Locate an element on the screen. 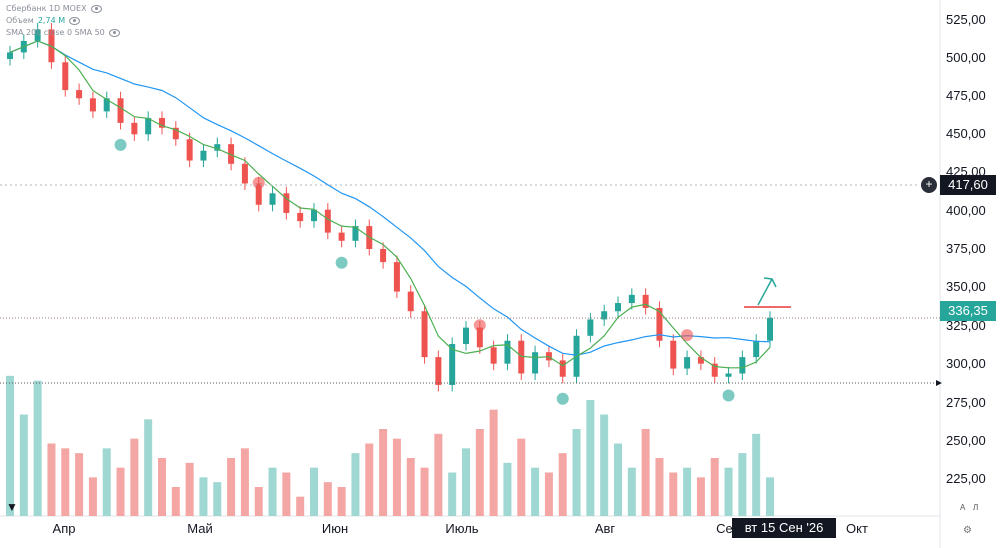 This screenshot has width=1000, height=548. plus-circle-icon: + is located at coordinates (929, 185).